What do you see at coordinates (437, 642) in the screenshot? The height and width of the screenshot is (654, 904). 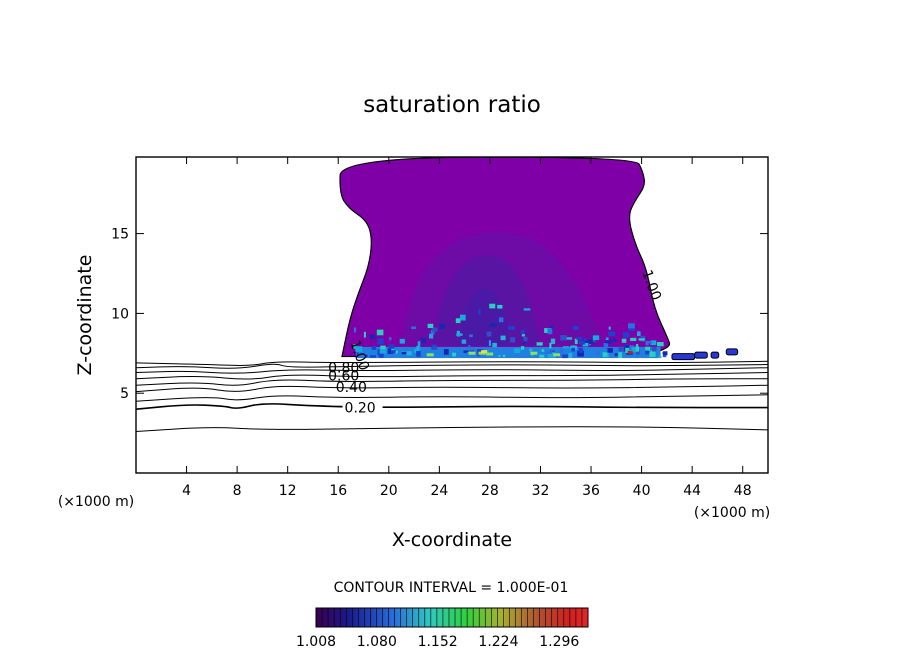 I see `colorbar-labels: 1.008 1.080 1.152 1.224 1.296` at bounding box center [437, 642].